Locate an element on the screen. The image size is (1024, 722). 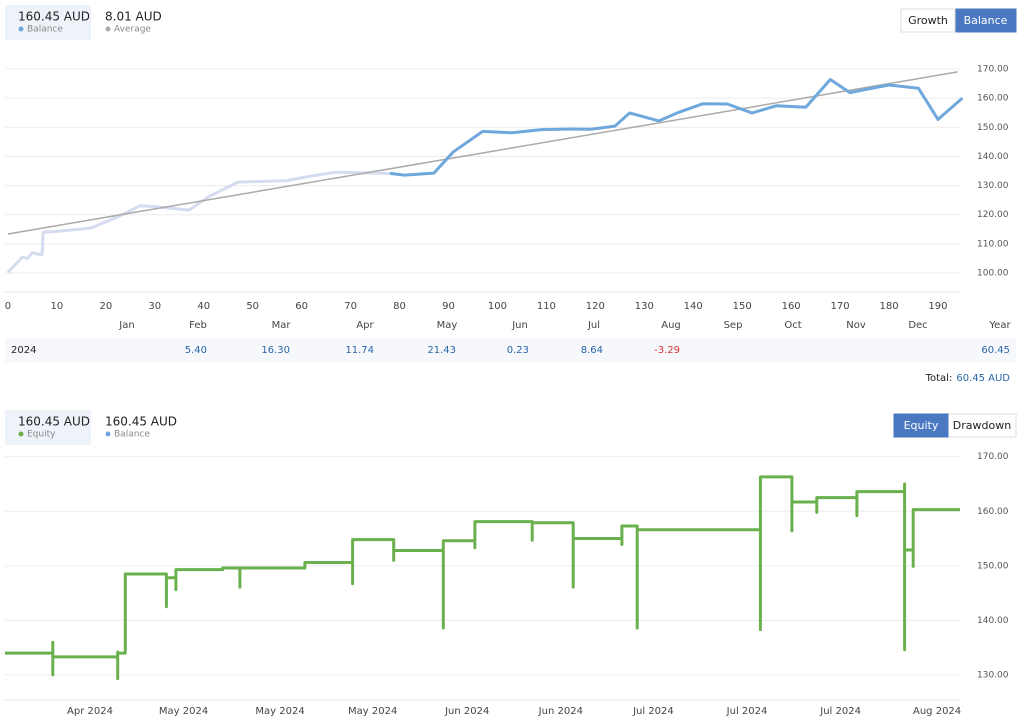
x-tick-label: Apr 2024 is located at coordinates (90, 711).